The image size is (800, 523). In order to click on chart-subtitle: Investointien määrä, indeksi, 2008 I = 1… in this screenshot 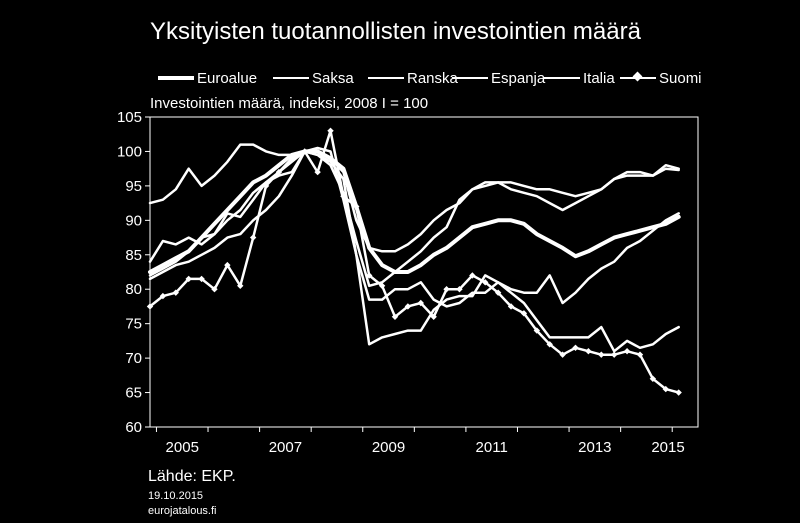, I will do `click(289, 103)`.